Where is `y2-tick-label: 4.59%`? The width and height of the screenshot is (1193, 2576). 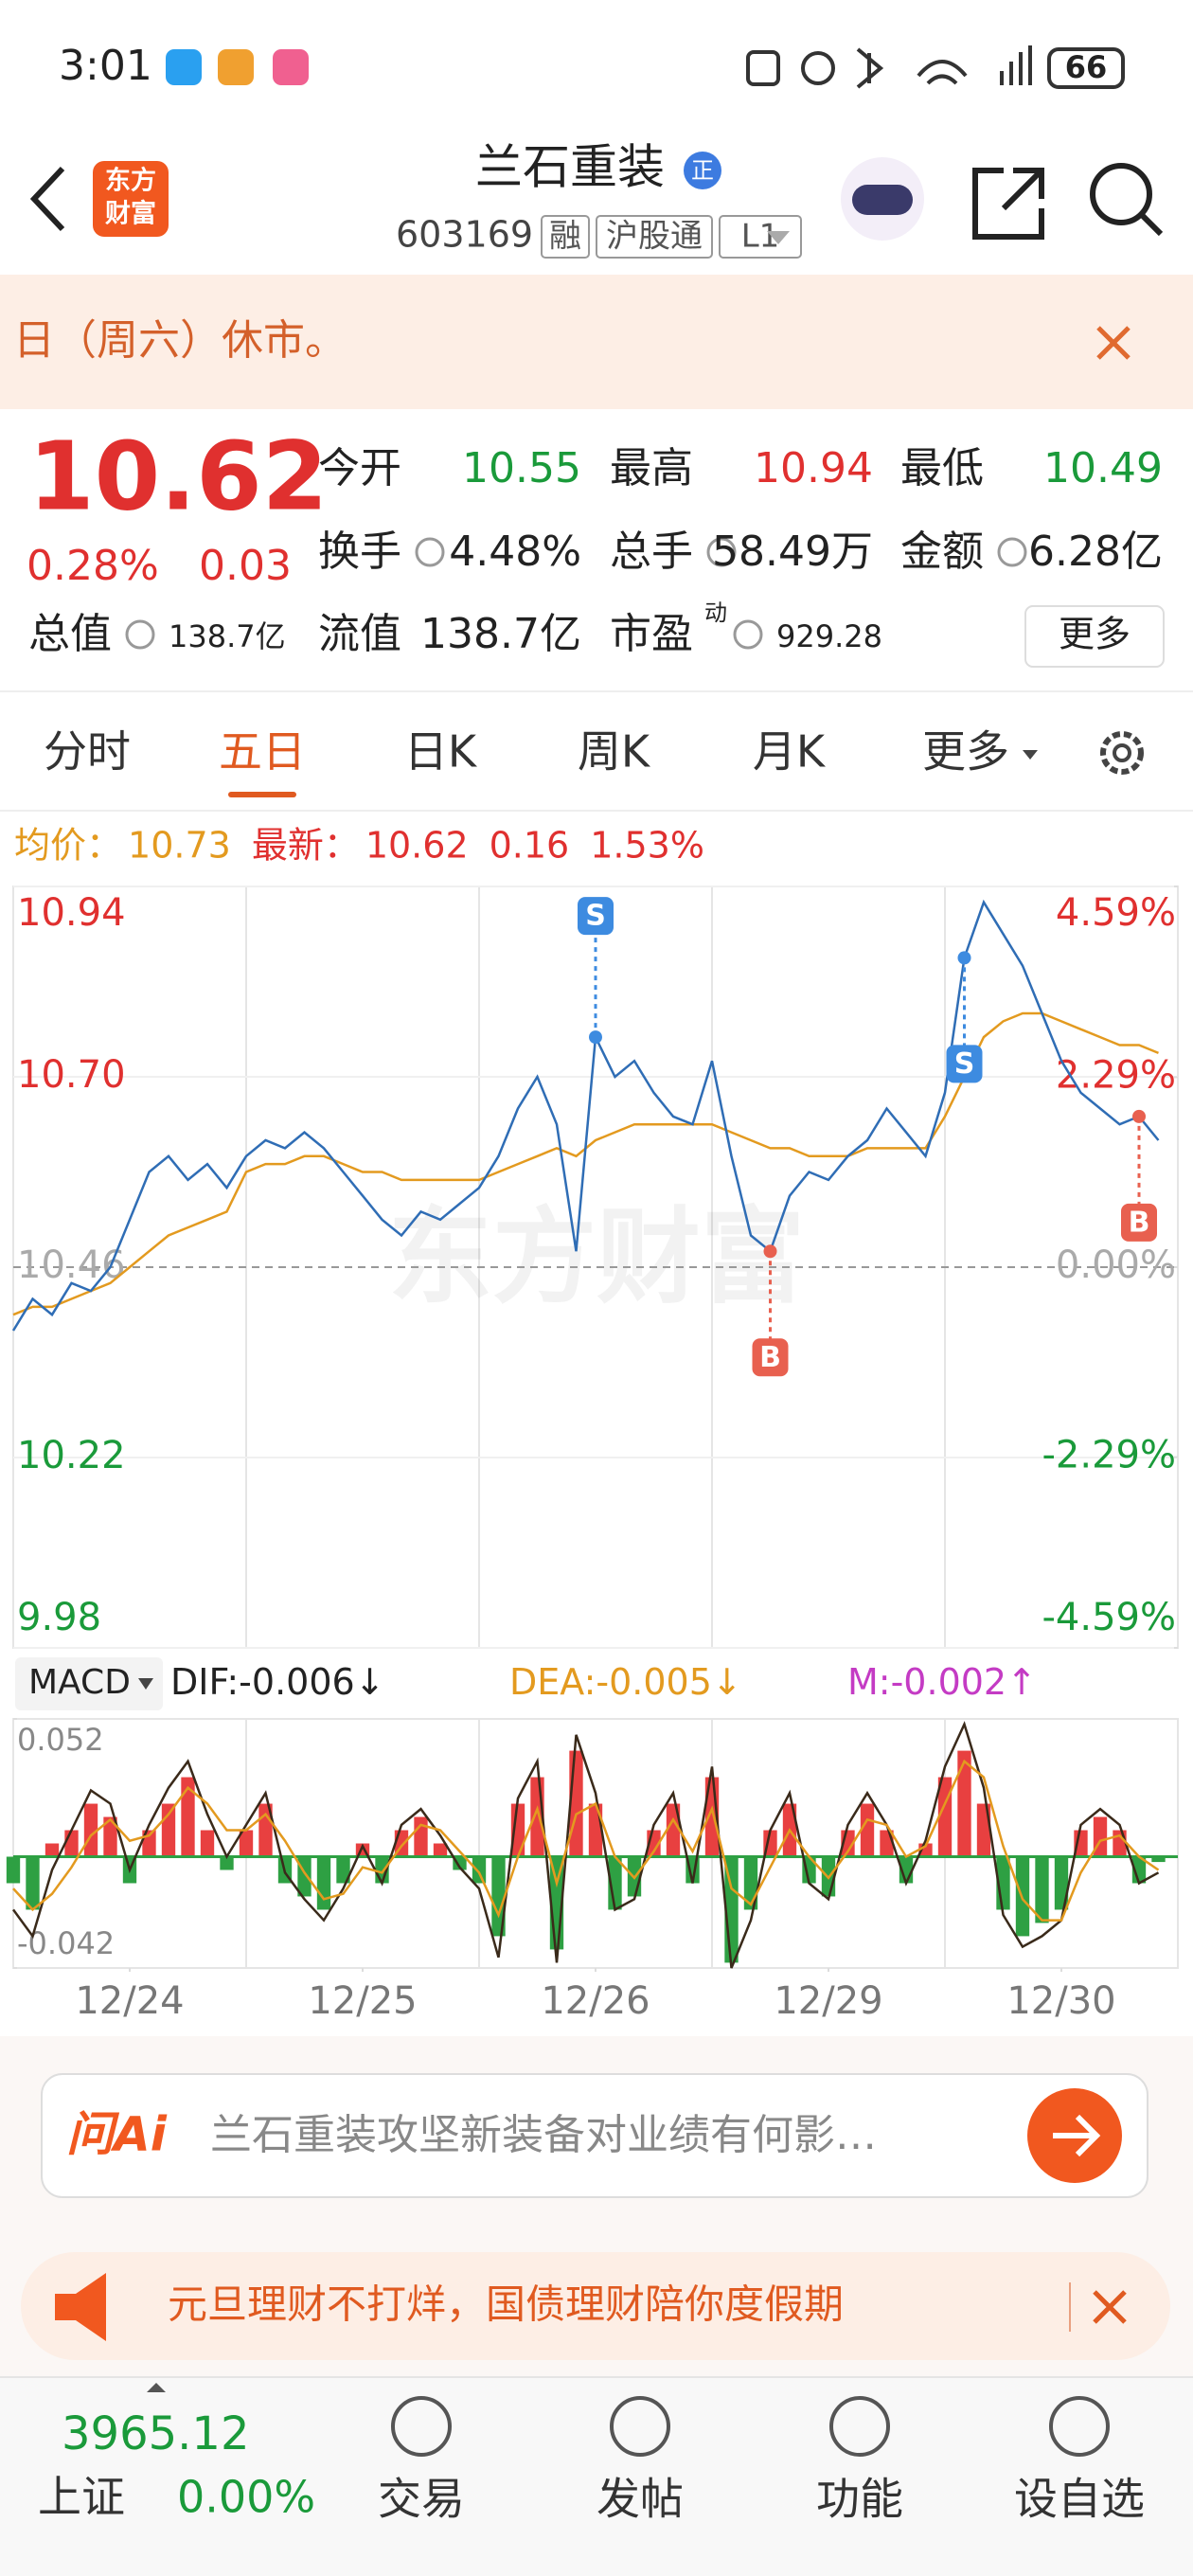
y2-tick-label: 4.59% is located at coordinates (1116, 913).